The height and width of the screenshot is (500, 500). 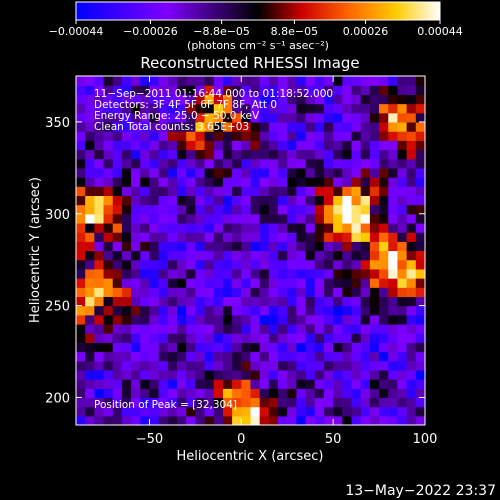 What do you see at coordinates (440, 31) in the screenshot?
I see `colorbar-tick-label: 0.00044` at bounding box center [440, 31].